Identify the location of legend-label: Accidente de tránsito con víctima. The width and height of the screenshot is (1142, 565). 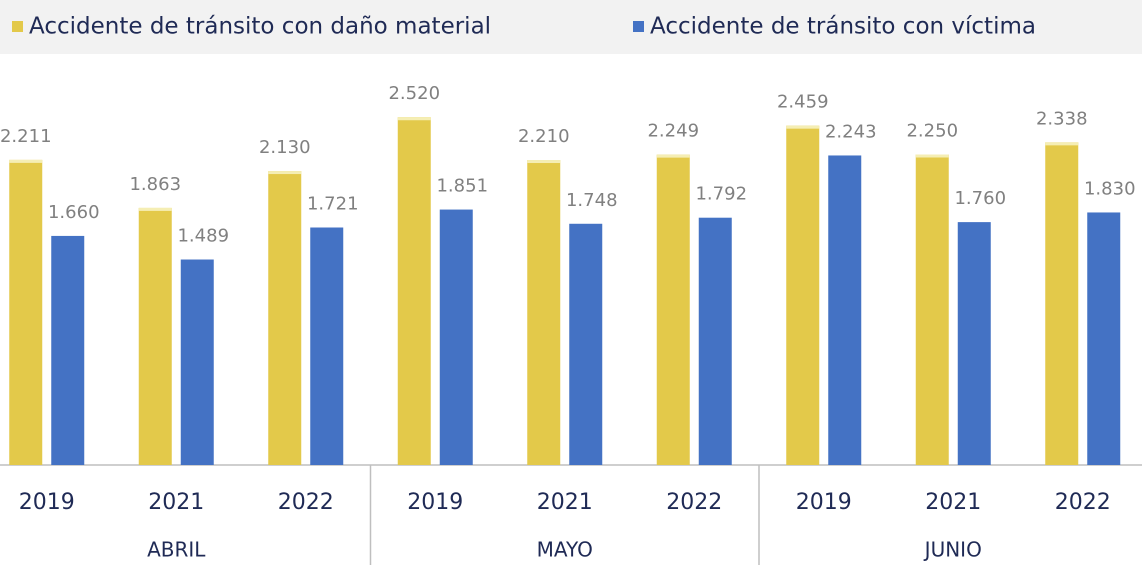
(843, 27).